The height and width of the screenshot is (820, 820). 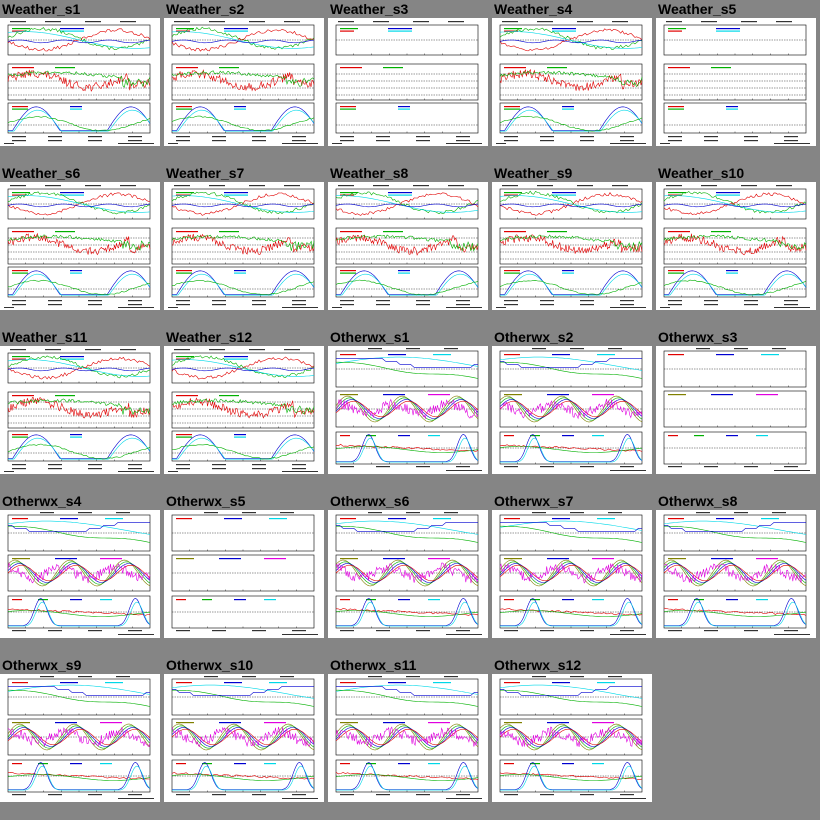 I want to click on thumbnail-tile: Otherwx_s3, so click(x=736, y=409).